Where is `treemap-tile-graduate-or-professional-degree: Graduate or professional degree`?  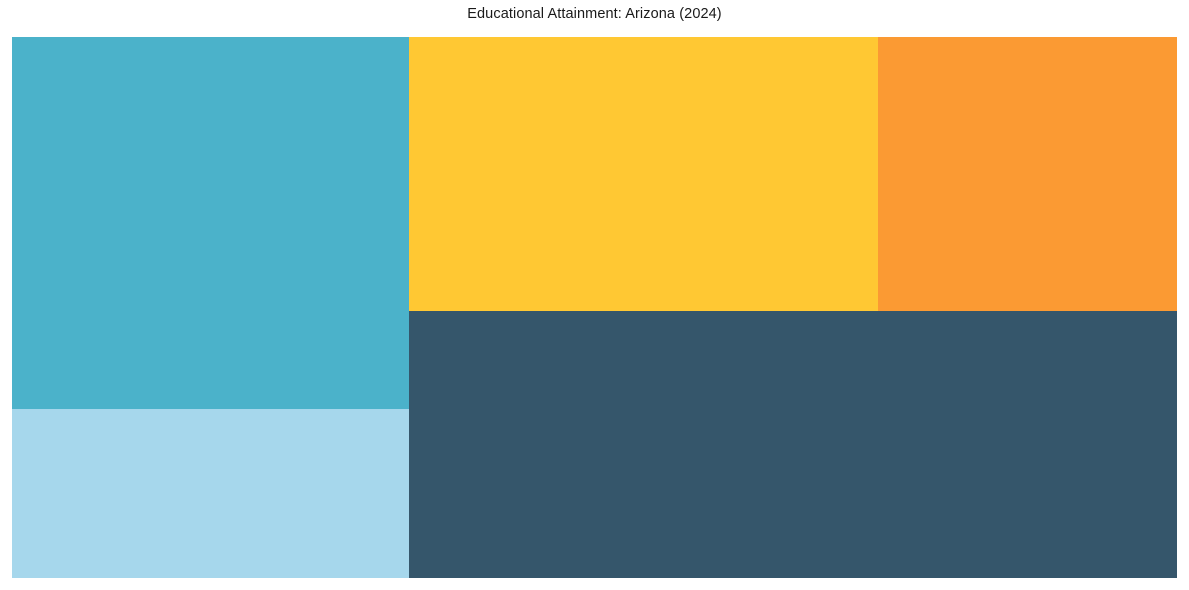
treemap-tile-graduate-or-professional-degree: Graduate or professional degree is located at coordinates (1027, 174).